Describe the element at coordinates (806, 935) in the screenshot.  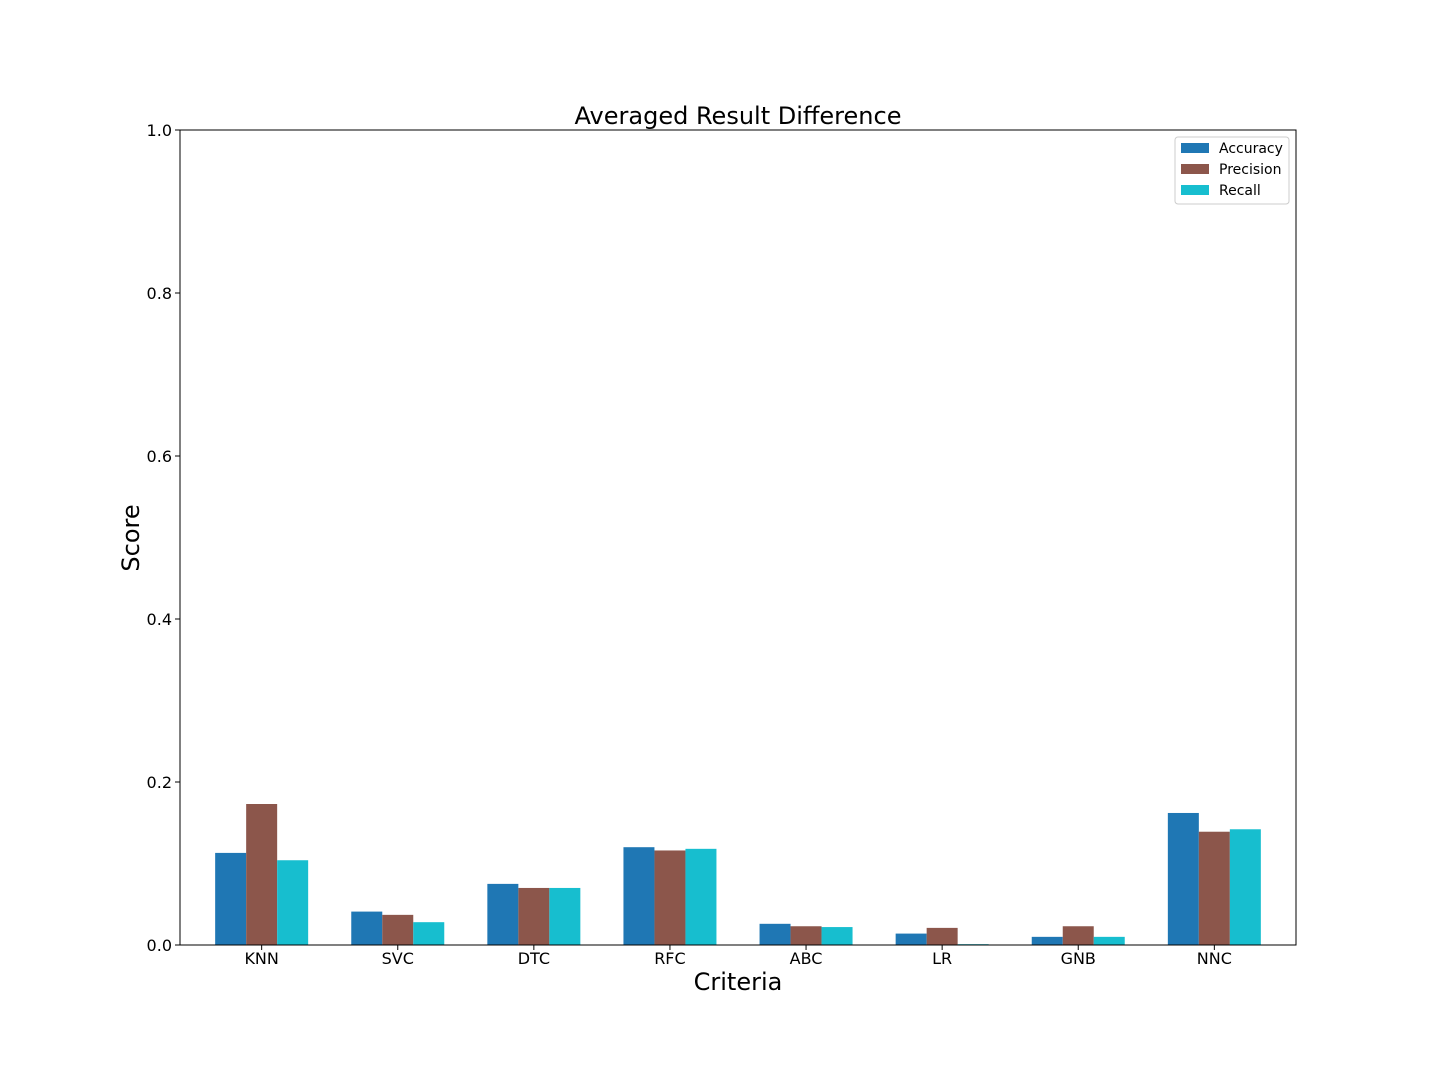
I see `bar-precision-abc` at that location.